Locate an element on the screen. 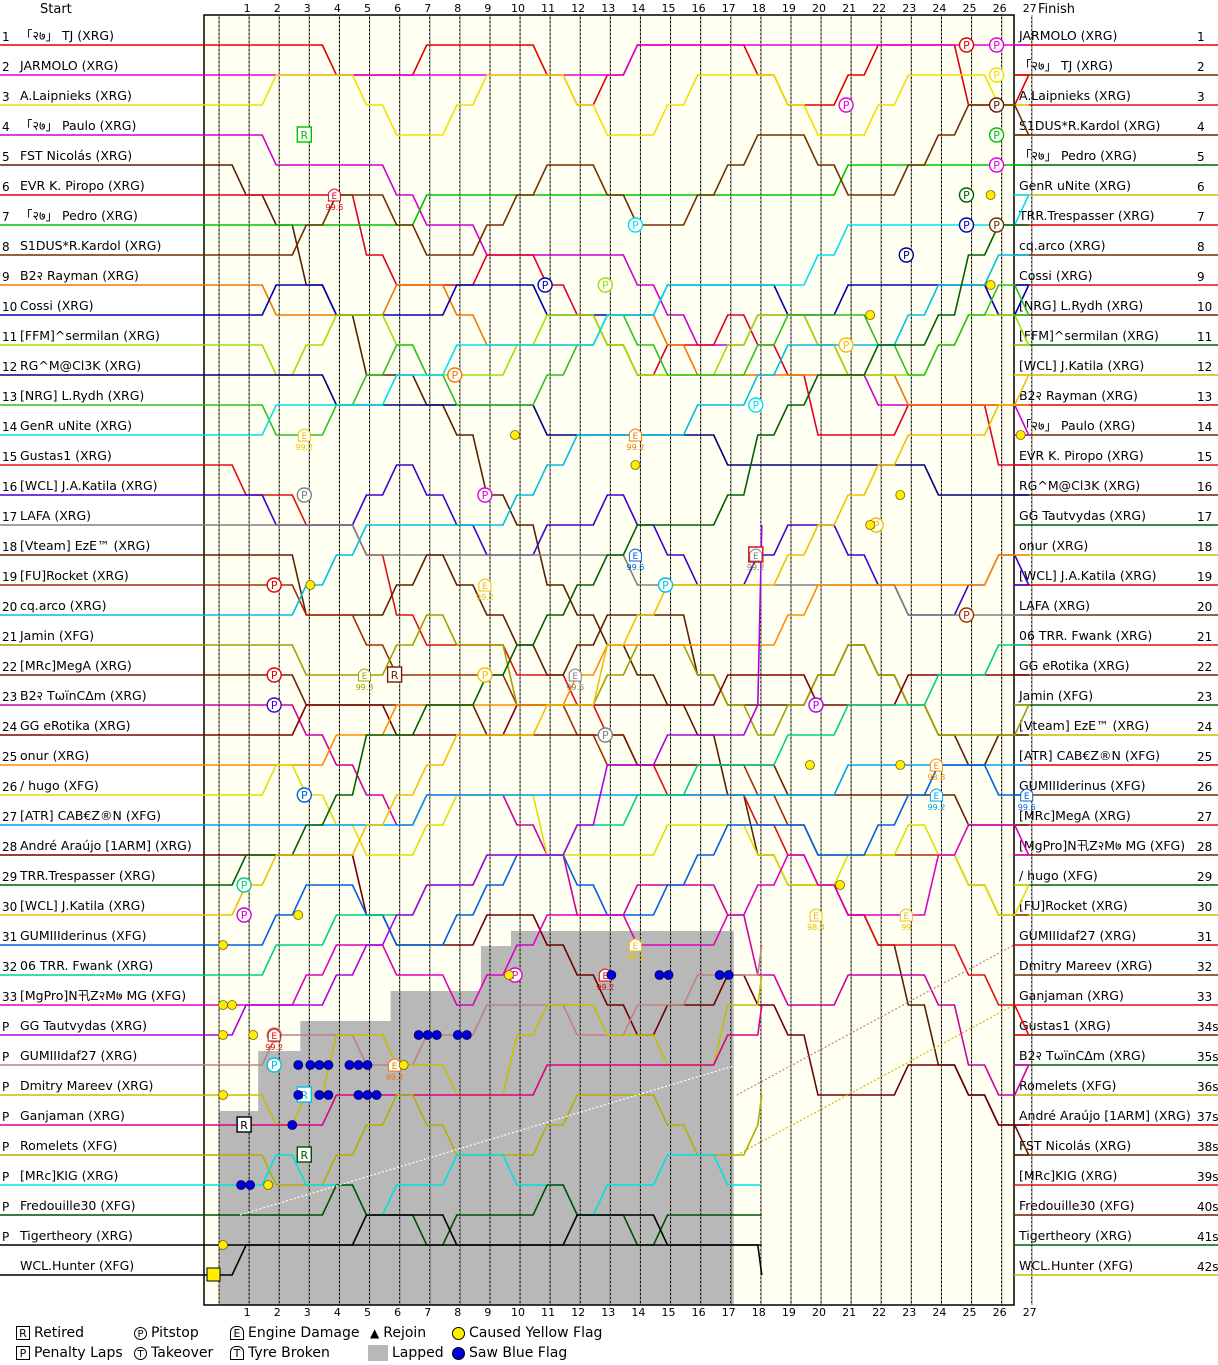  finish-position: 20 is located at coordinates (1204, 607).